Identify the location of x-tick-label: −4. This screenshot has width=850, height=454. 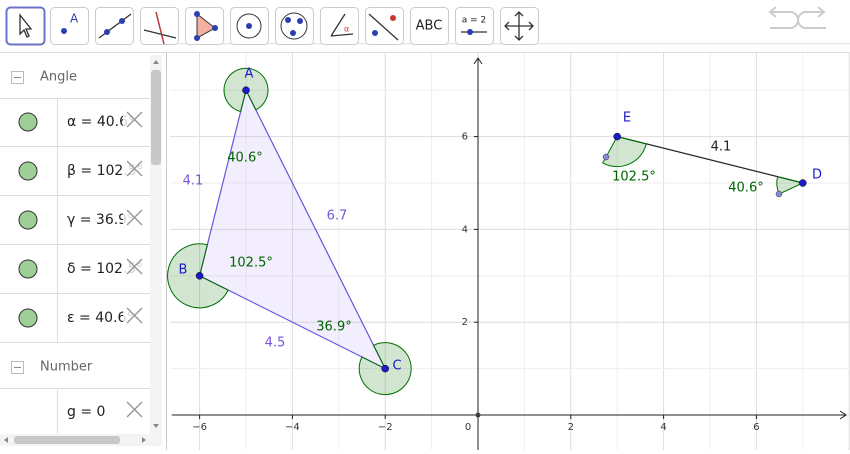
(292, 427).